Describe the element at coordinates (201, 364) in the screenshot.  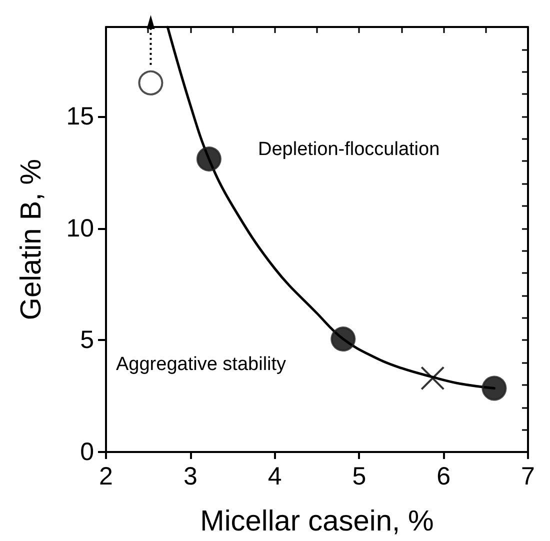
I see `annotation: Aggregative stability` at that location.